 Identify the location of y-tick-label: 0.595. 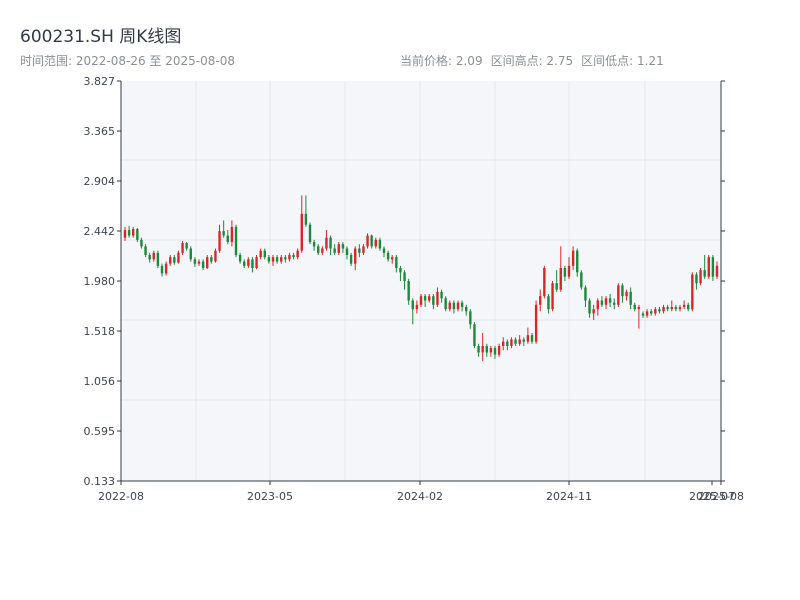
(100, 431).